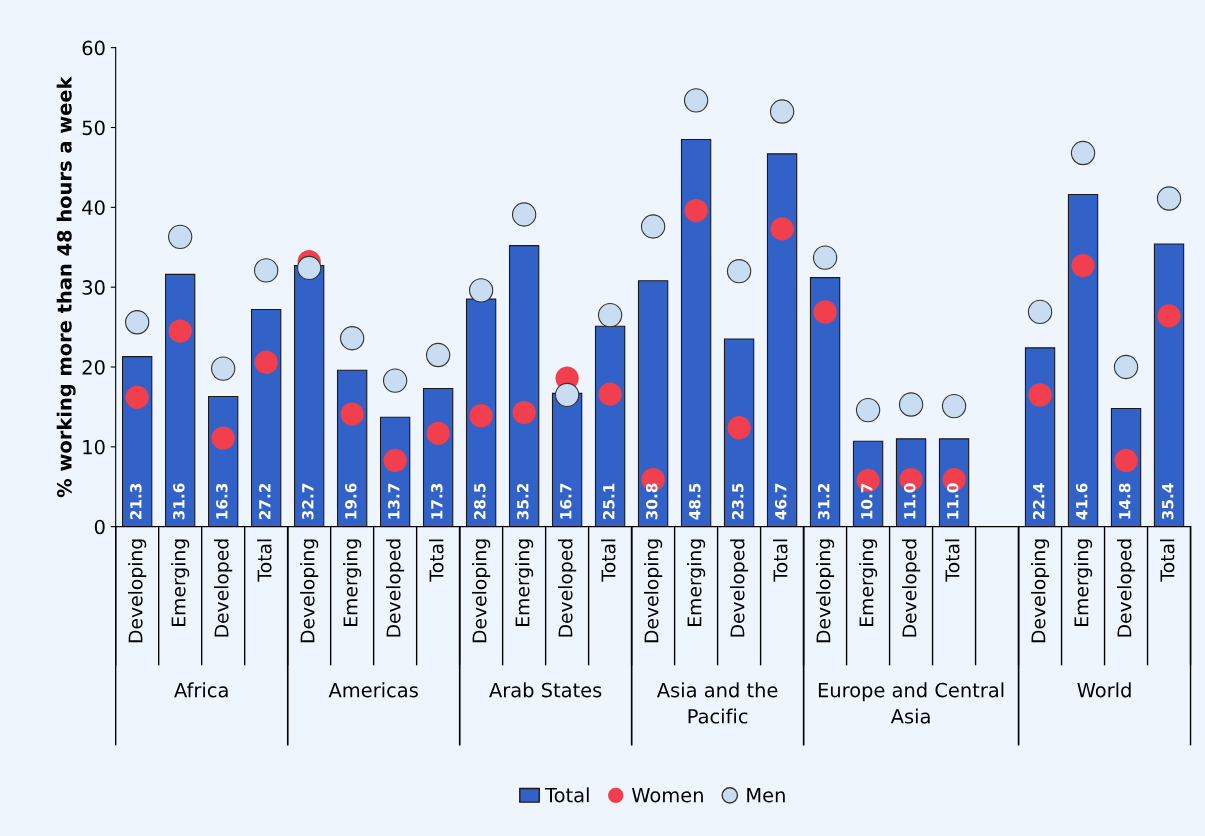 The width and height of the screenshot is (1205, 836). What do you see at coordinates (766, 795) in the screenshot?
I see `legend-label: Men` at bounding box center [766, 795].